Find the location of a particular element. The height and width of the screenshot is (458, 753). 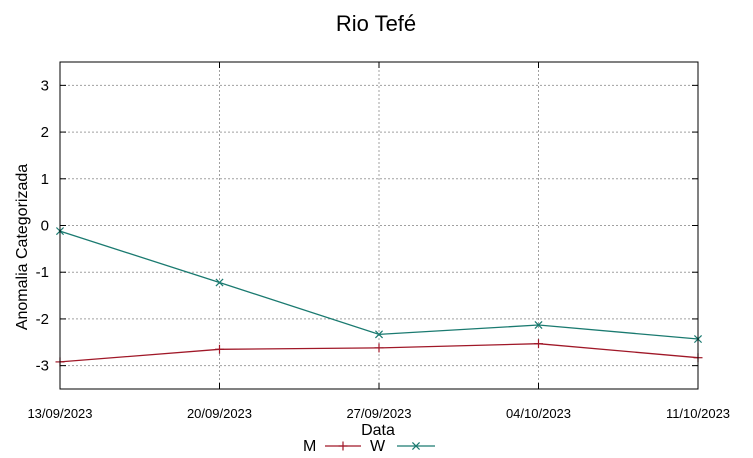

y-tick-label: -3 is located at coordinates (42, 366).